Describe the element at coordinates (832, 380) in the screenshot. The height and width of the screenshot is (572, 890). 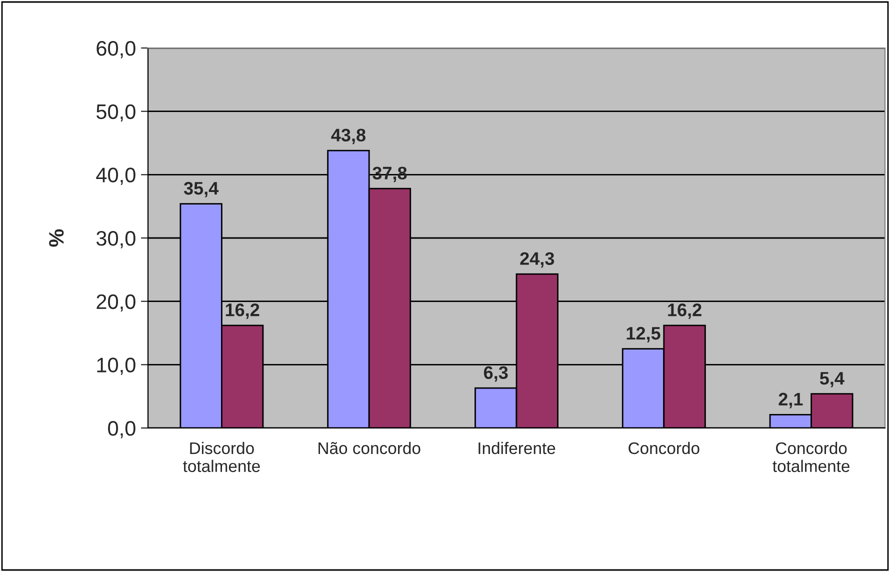
I see `data-label: 5,4` at that location.